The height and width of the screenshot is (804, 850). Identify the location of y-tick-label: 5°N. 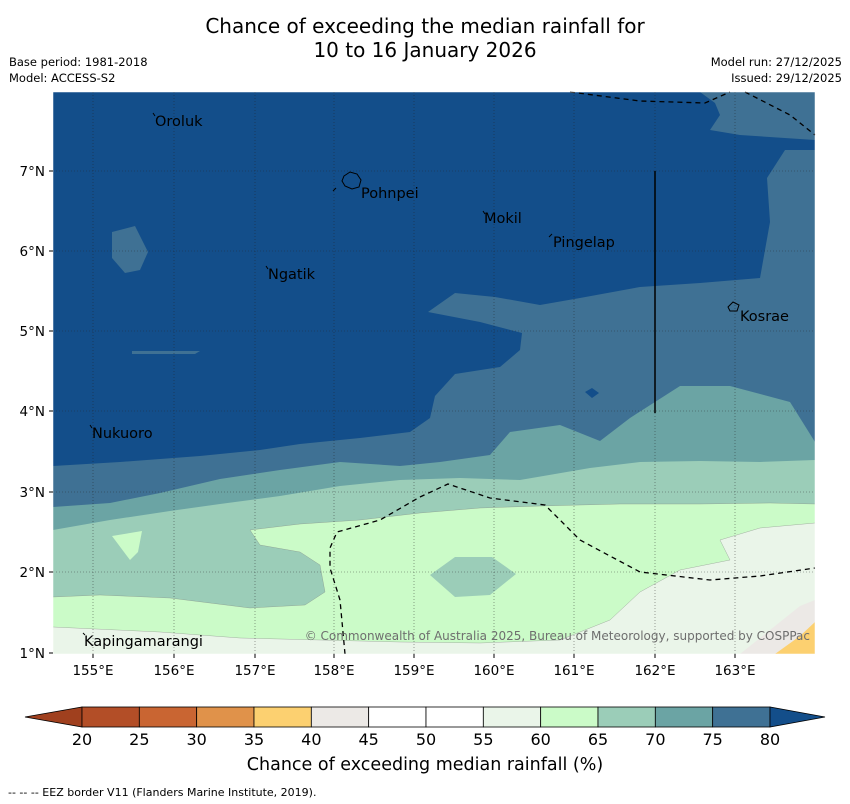
(32, 332).